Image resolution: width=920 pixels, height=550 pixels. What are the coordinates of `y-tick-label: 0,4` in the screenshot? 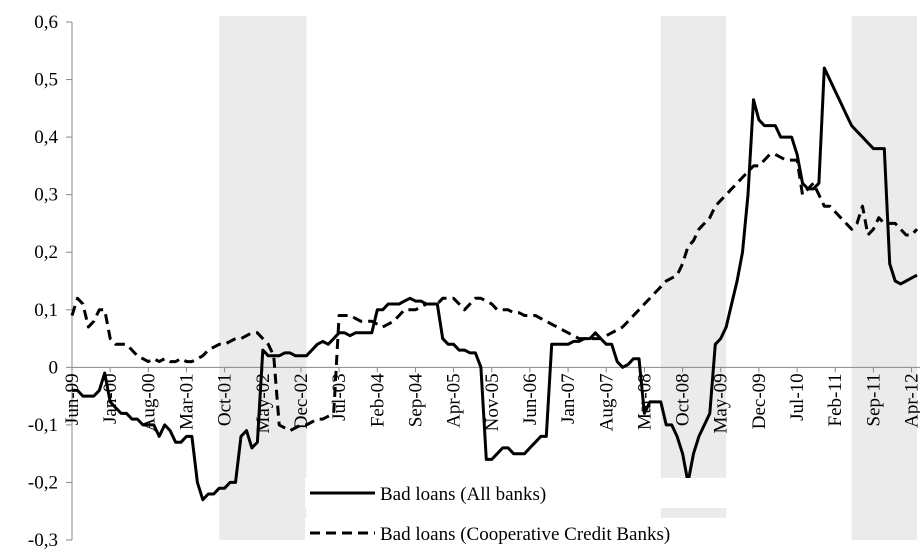 It's located at (46, 137).